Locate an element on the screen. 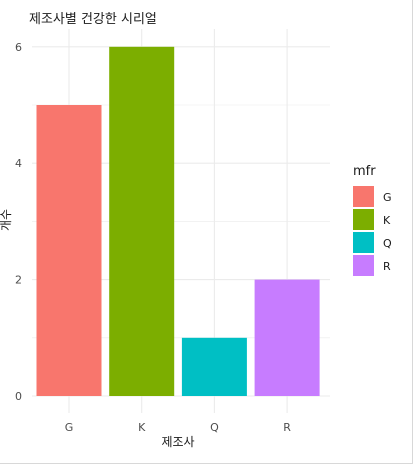  x-tick-label: K is located at coordinates (142, 427).